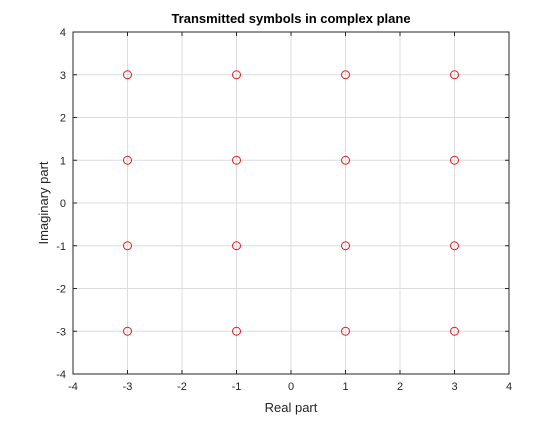  Describe the element at coordinates (454, 387) in the screenshot. I see `x-tick-label: 3` at that location.